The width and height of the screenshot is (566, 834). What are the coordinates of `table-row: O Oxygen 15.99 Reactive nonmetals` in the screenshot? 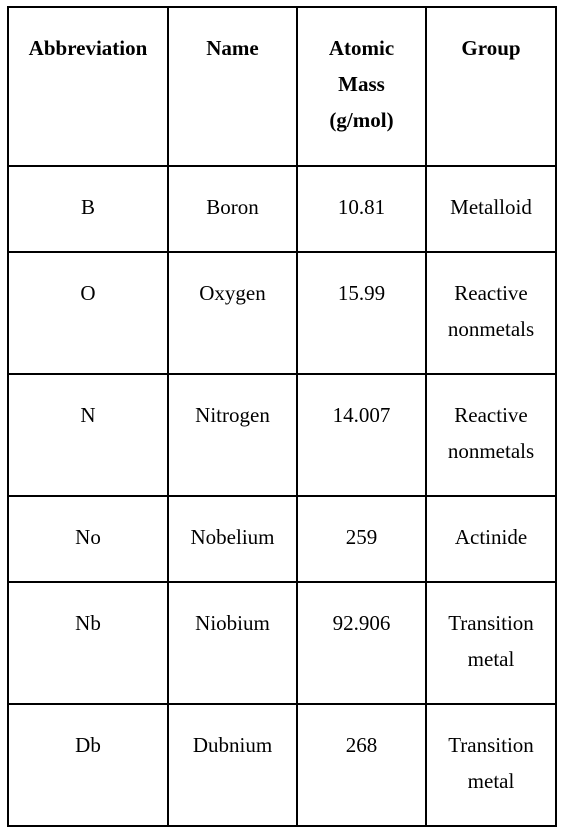 It's located at (282, 313).